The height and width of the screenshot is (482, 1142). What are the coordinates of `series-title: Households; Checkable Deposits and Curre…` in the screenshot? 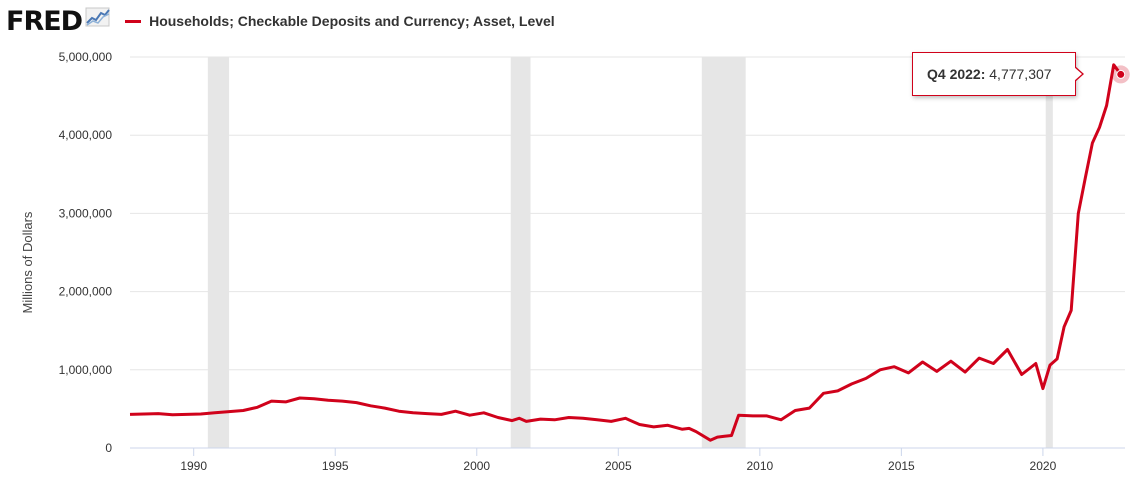 It's located at (352, 21).